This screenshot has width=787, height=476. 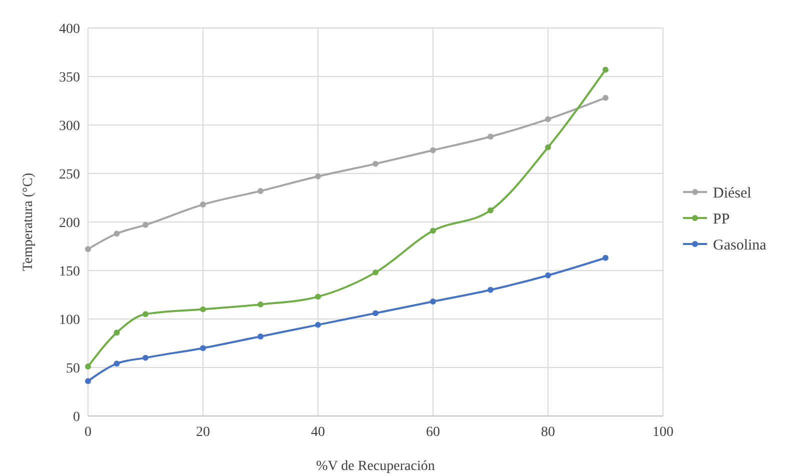 What do you see at coordinates (76, 417) in the screenshot?
I see `y-tick-label: 0` at bounding box center [76, 417].